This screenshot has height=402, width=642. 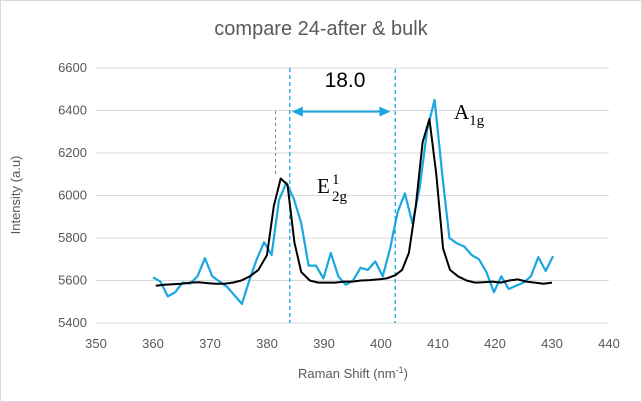 What do you see at coordinates (609, 343) in the screenshot?
I see `x-tick-label: 440` at bounding box center [609, 343].